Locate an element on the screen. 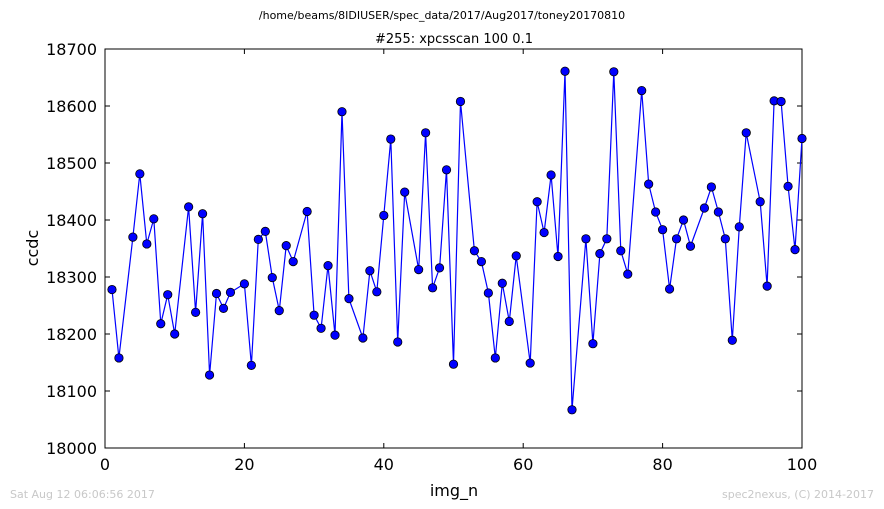  y-tick-label: 18700 is located at coordinates (71, 49).